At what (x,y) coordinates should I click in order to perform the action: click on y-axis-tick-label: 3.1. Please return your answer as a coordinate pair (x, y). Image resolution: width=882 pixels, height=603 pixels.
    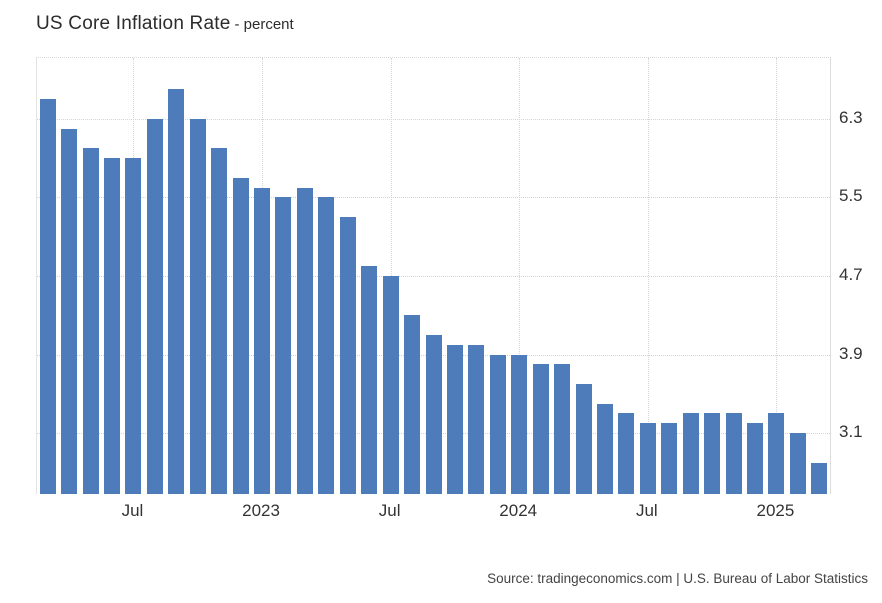
    Looking at the image, I should click on (851, 432).